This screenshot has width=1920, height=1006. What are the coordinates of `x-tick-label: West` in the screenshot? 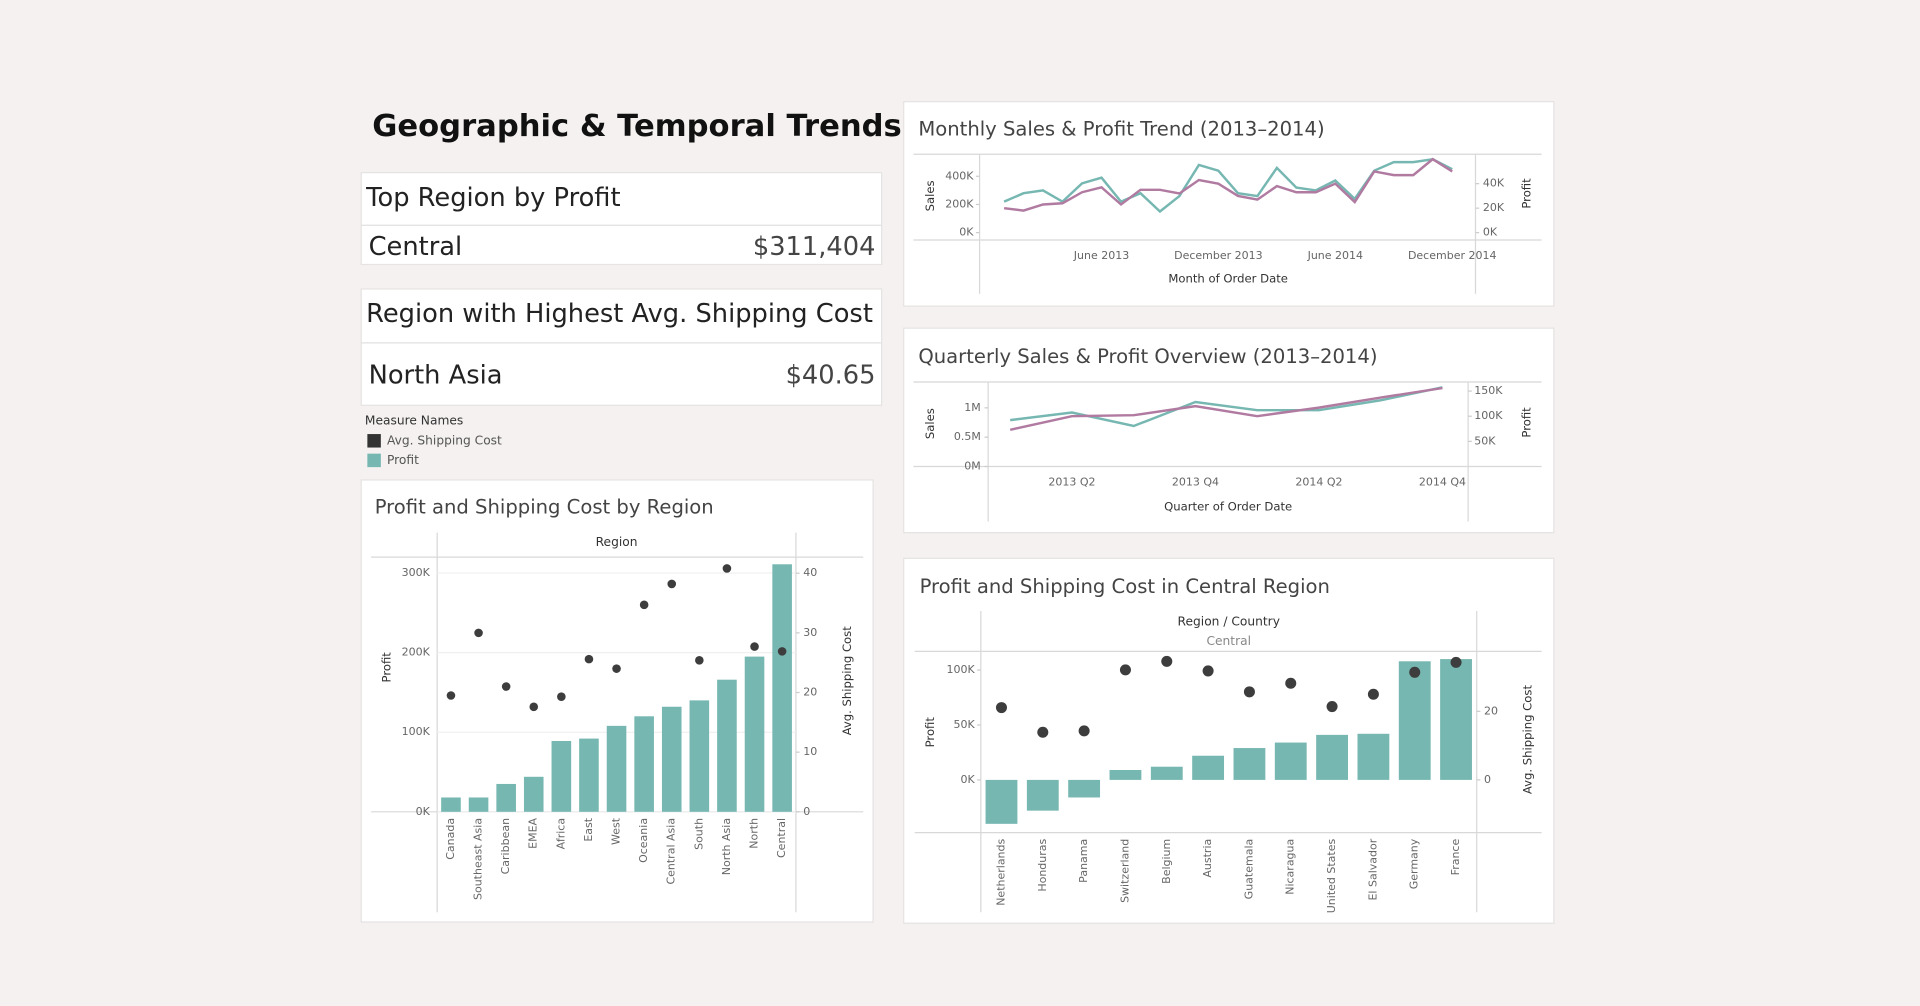 It's located at (616, 831).